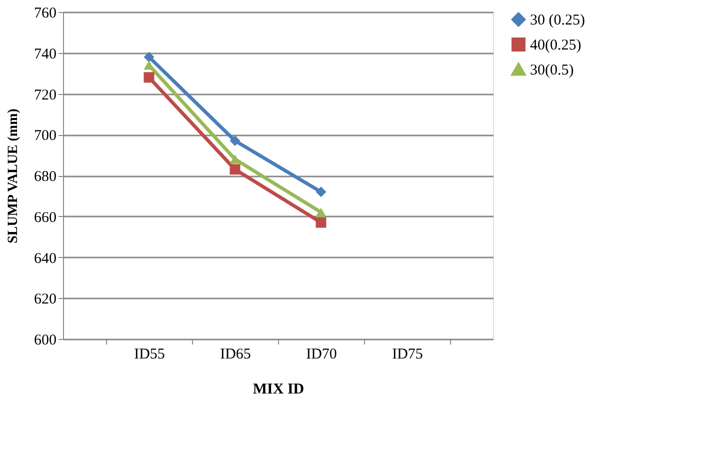 This screenshot has width=718, height=472. I want to click on legend-label: 40(0.25), so click(556, 46).